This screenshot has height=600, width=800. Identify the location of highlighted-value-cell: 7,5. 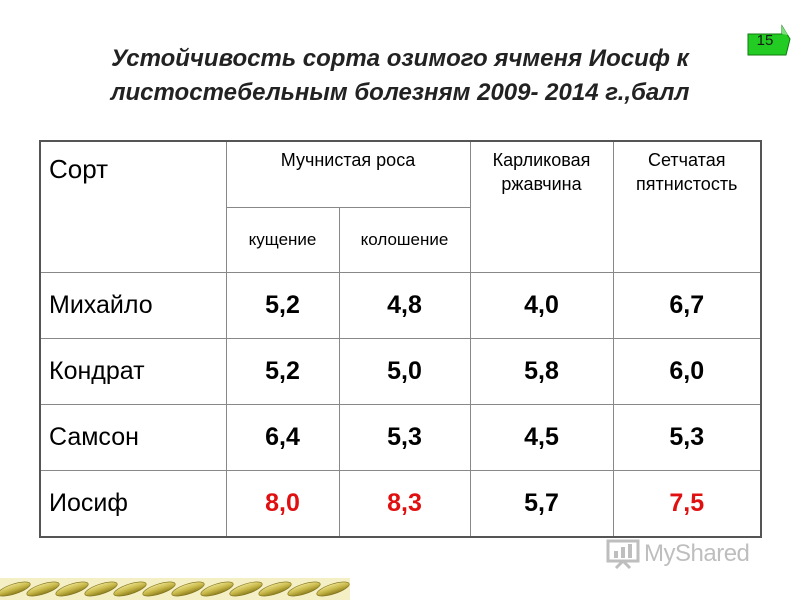
(687, 503).